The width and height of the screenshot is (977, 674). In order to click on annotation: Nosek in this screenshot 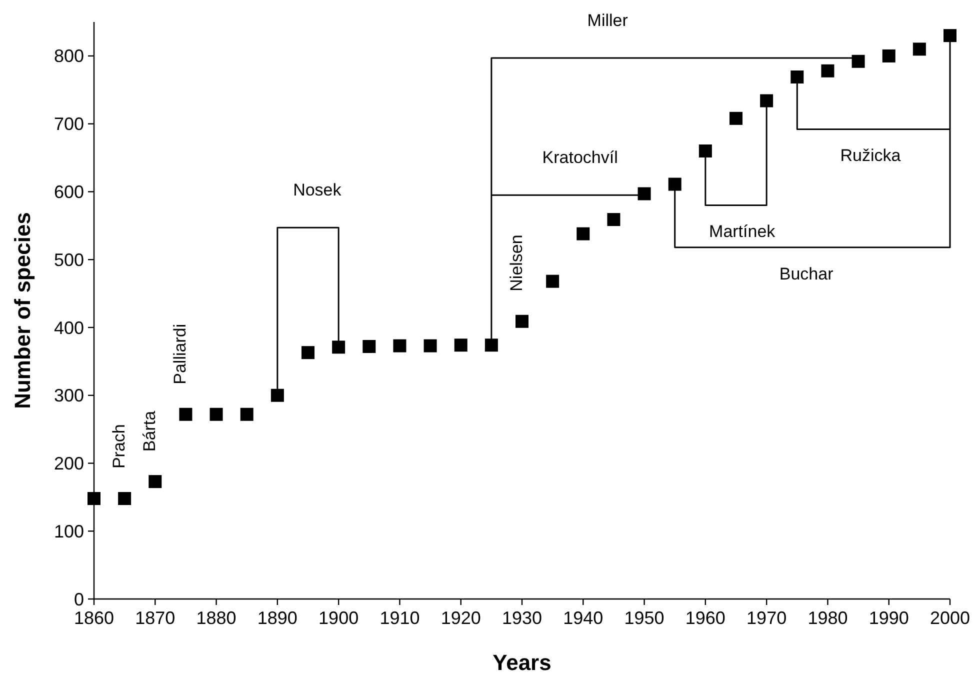, I will do `click(317, 190)`.